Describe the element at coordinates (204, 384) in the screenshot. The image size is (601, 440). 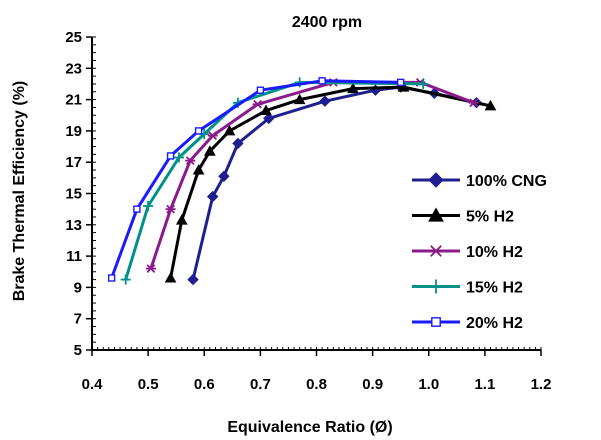
I see `x-tick-label: 0.6` at that location.